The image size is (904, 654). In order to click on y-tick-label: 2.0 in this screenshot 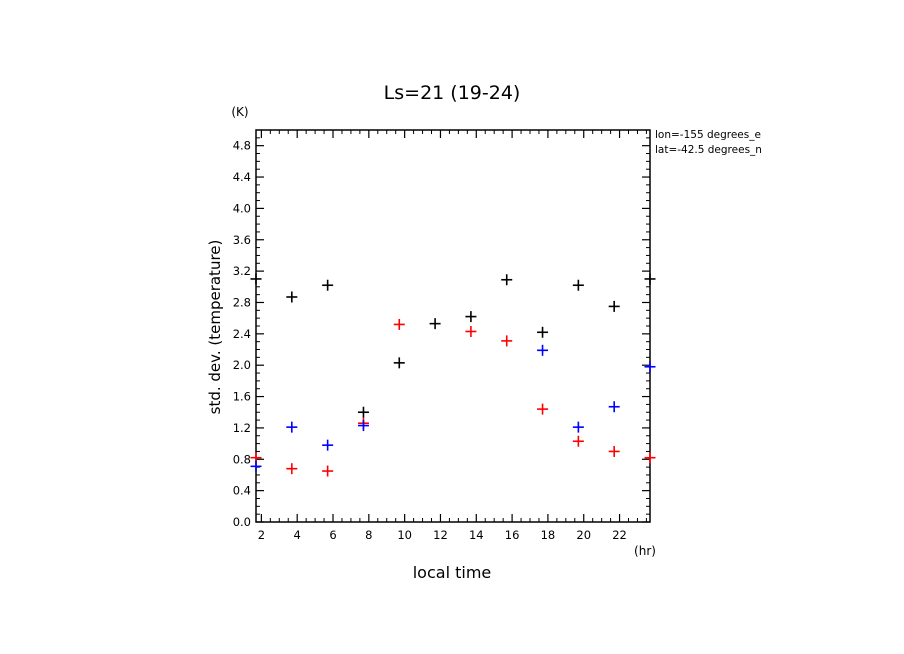, I will do `click(242, 365)`.